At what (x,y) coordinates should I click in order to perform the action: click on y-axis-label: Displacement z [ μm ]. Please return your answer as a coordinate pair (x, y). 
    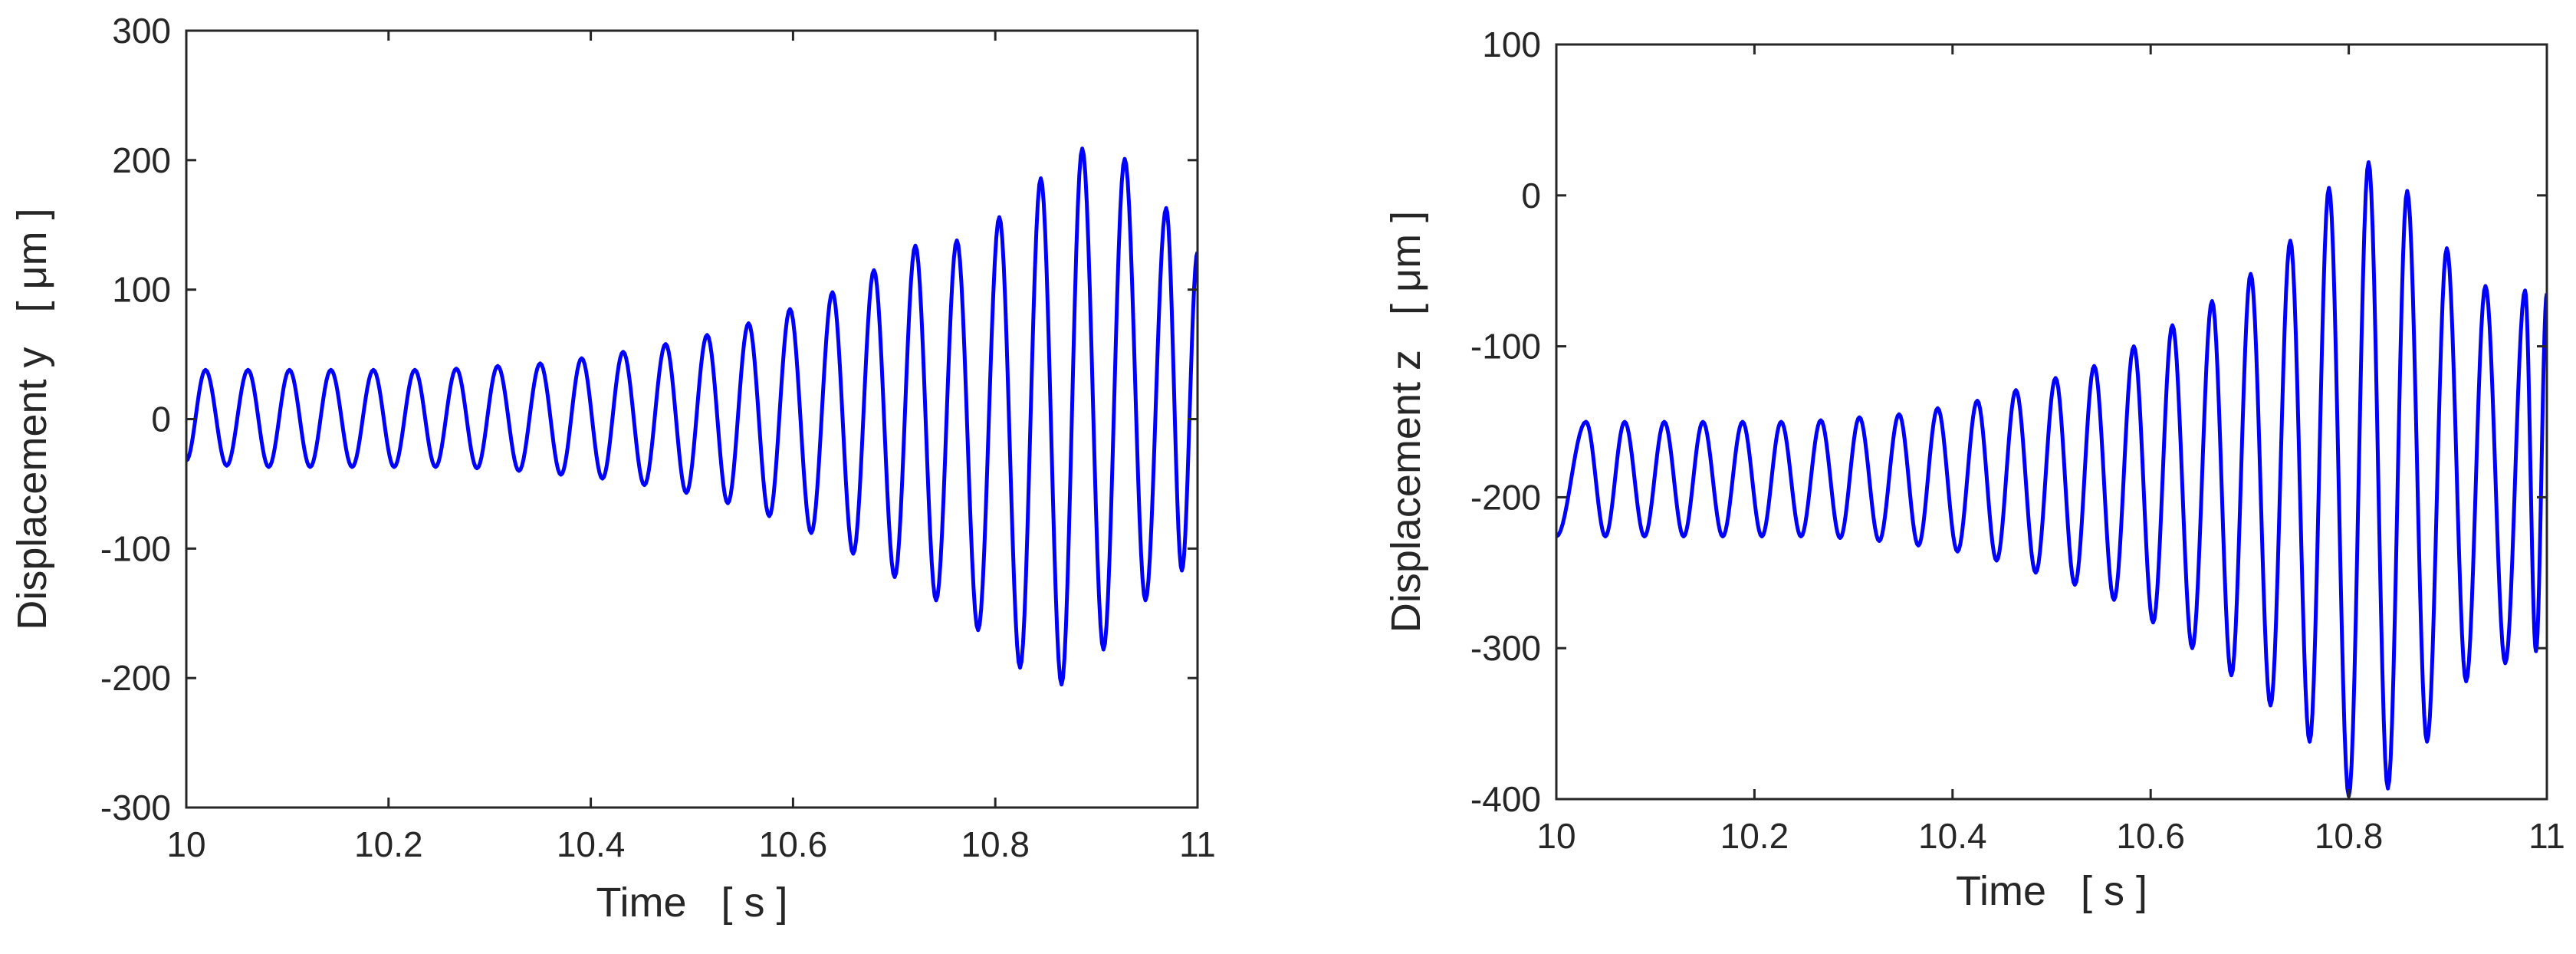
    Looking at the image, I should click on (1406, 422).